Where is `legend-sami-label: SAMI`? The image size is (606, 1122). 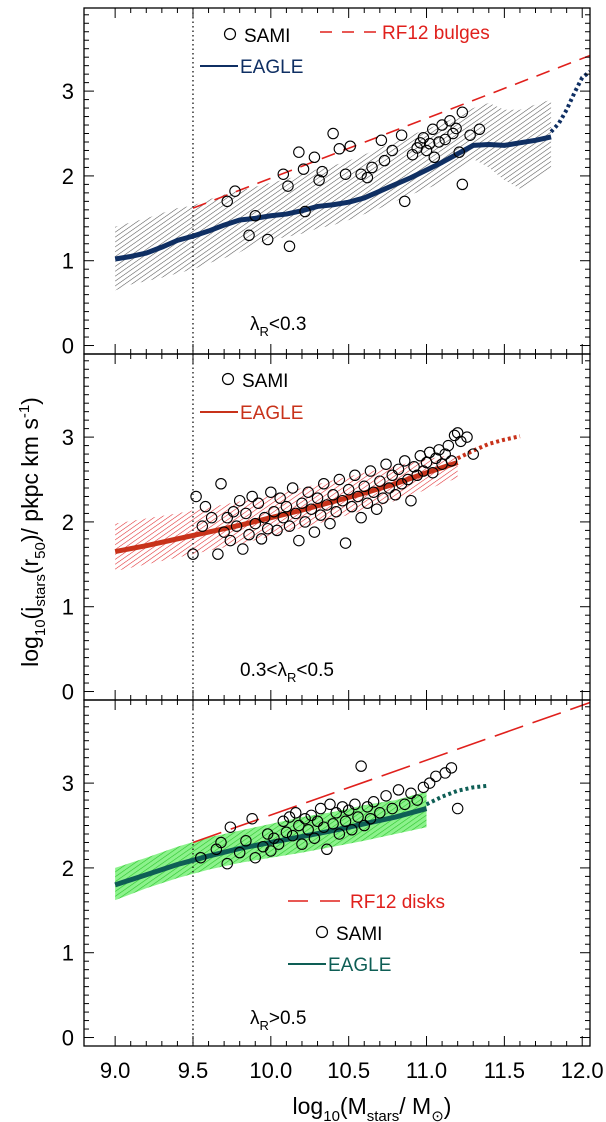 legend-sami-label: SAMI is located at coordinates (265, 381).